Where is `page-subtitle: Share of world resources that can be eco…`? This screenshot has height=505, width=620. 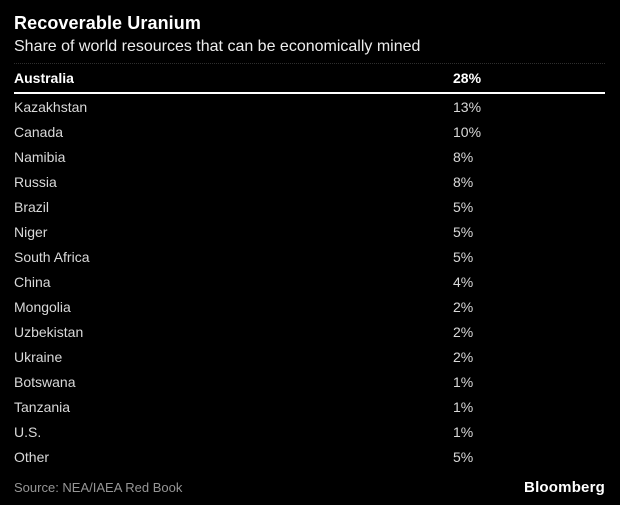
page-subtitle: Share of world resources that can be eco… is located at coordinates (217, 46).